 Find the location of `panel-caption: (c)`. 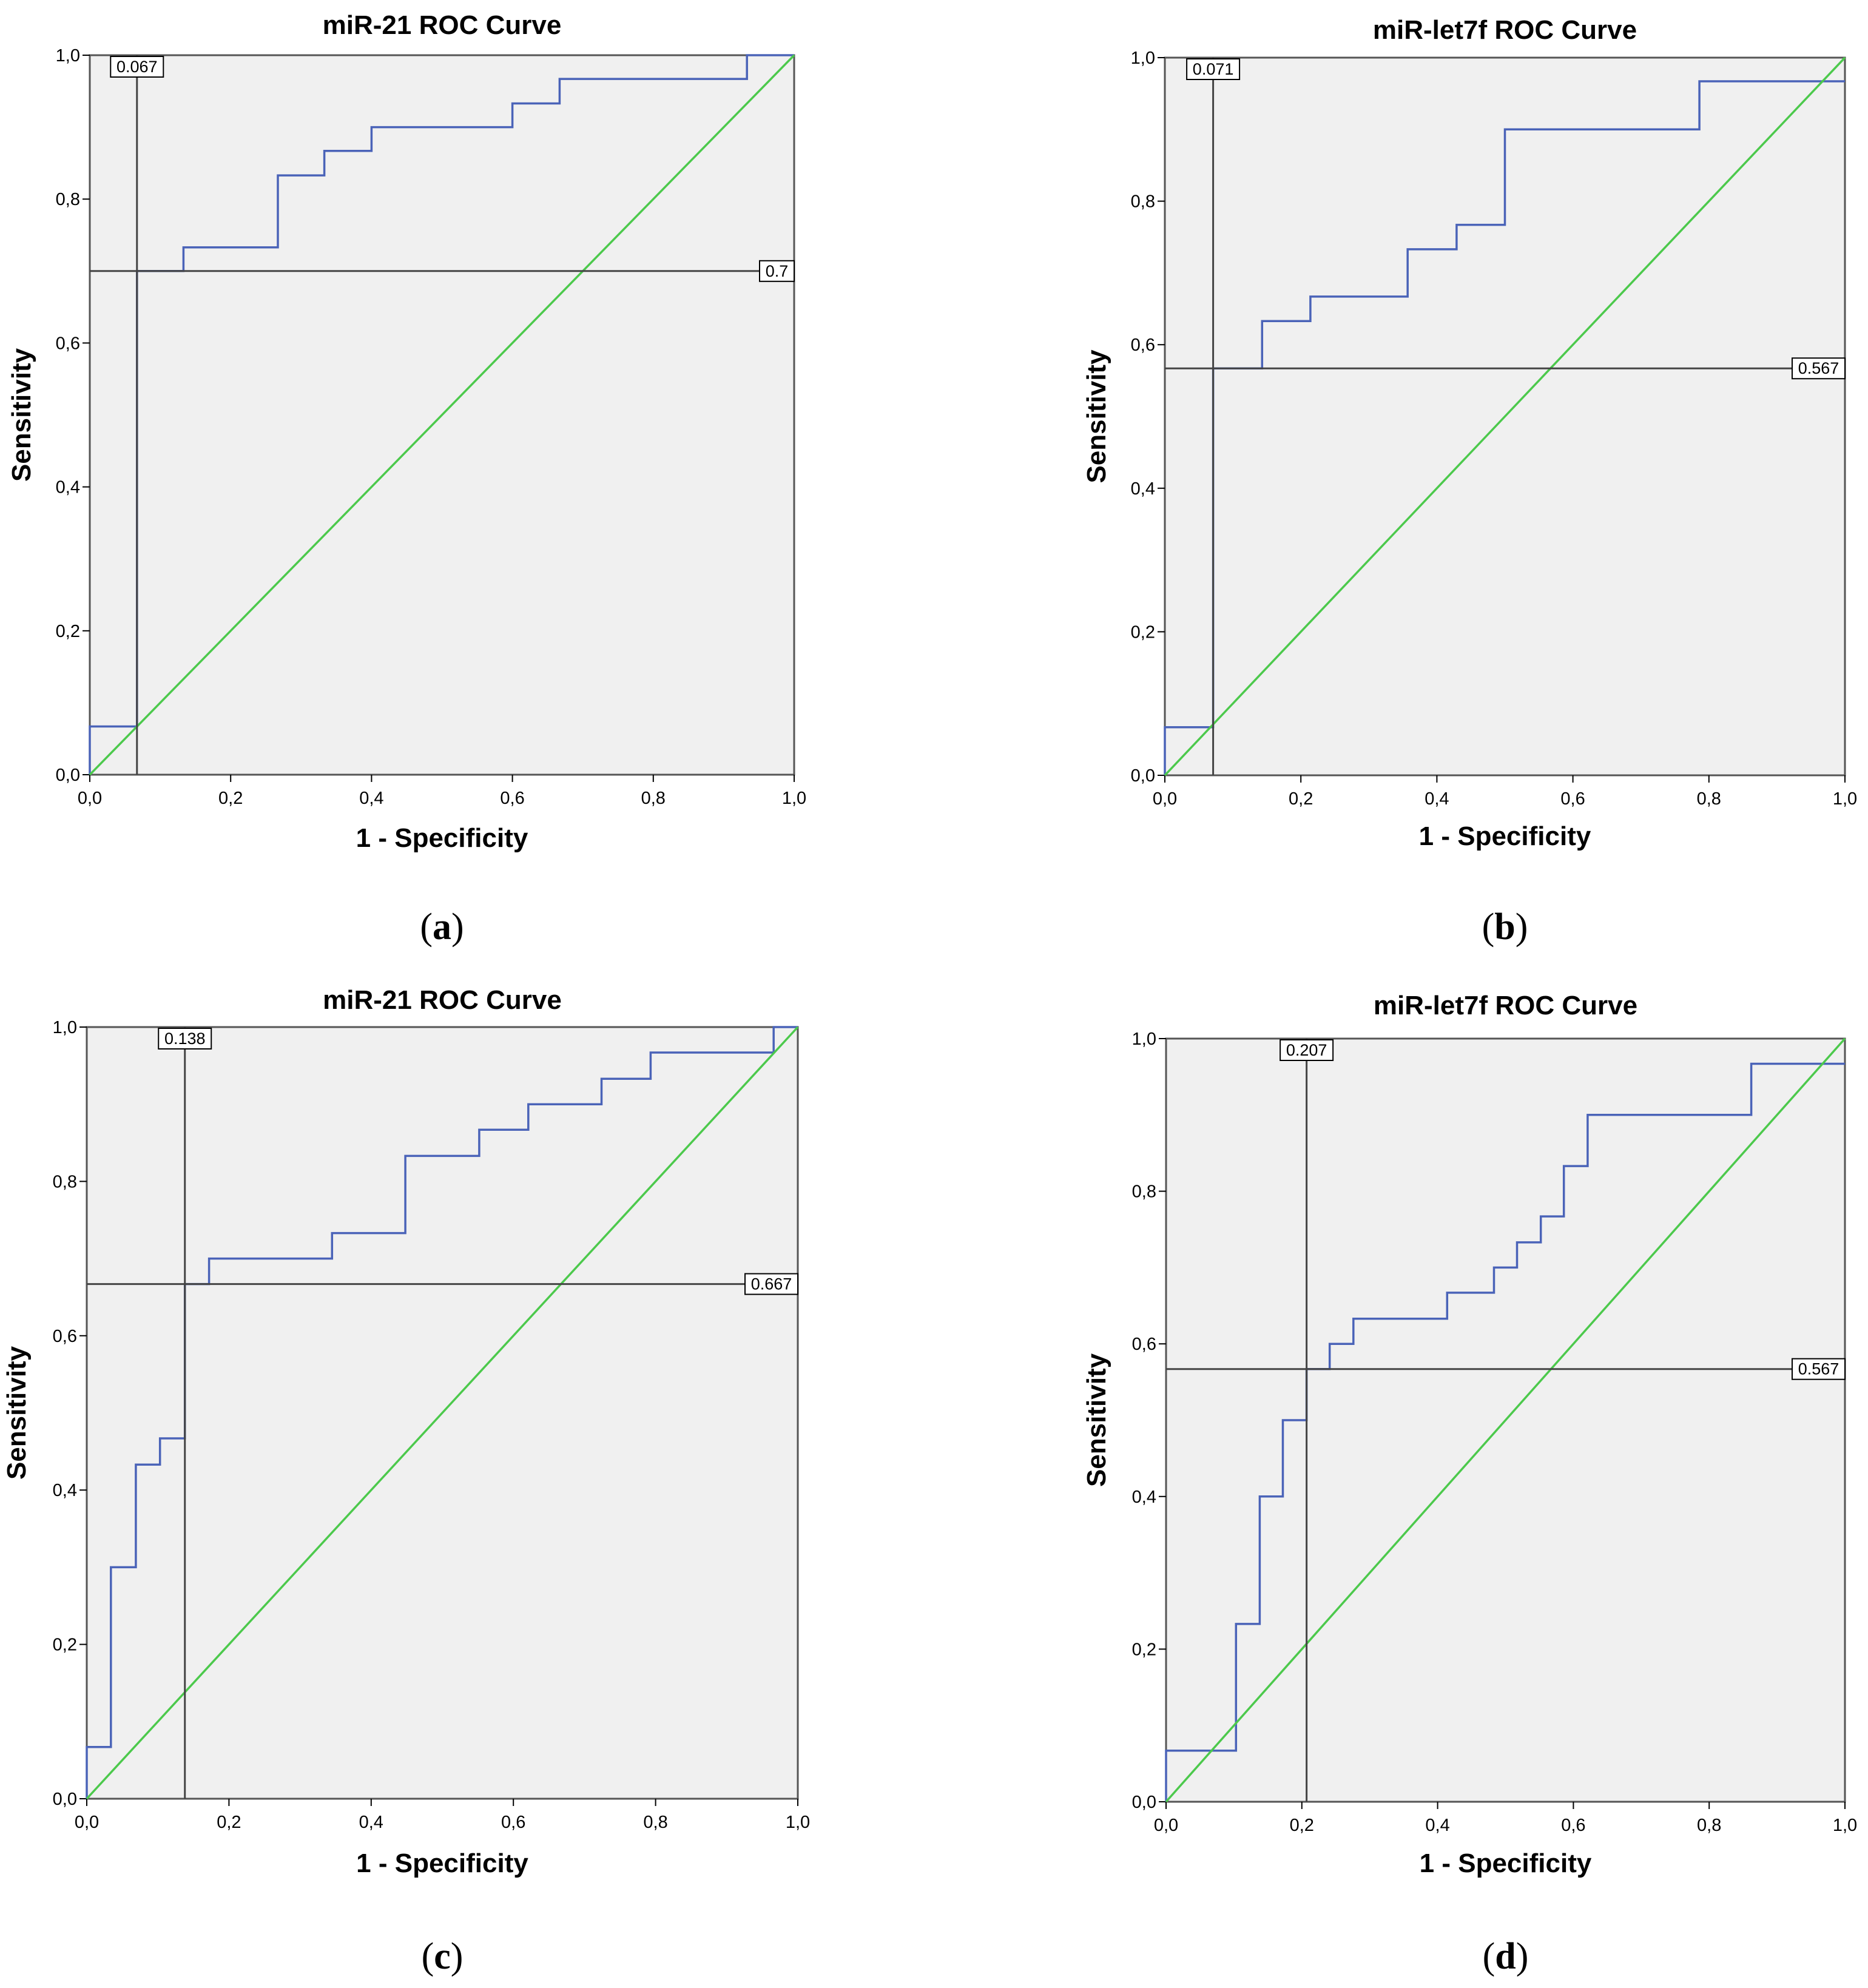

panel-caption: (c) is located at coordinates (443, 1957).